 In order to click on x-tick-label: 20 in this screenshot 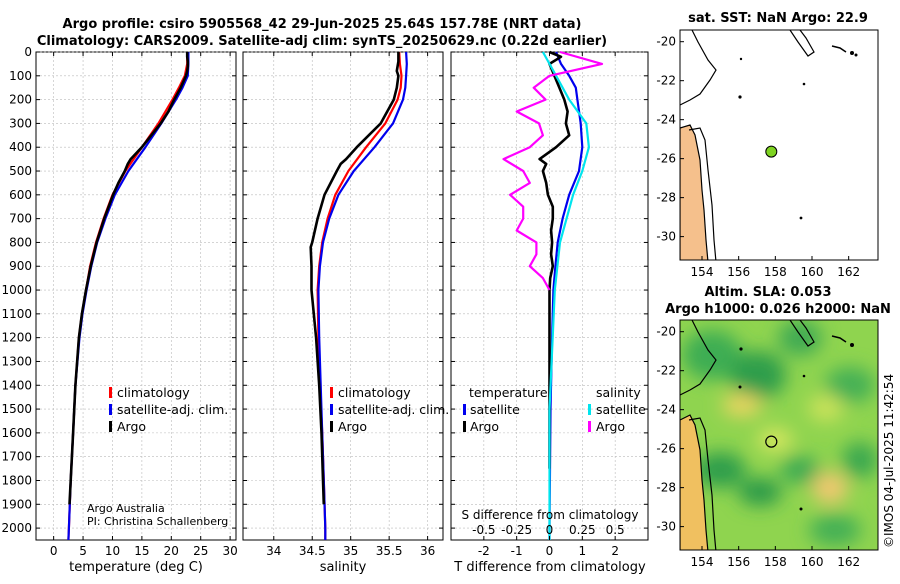, I will do `click(171, 551)`.